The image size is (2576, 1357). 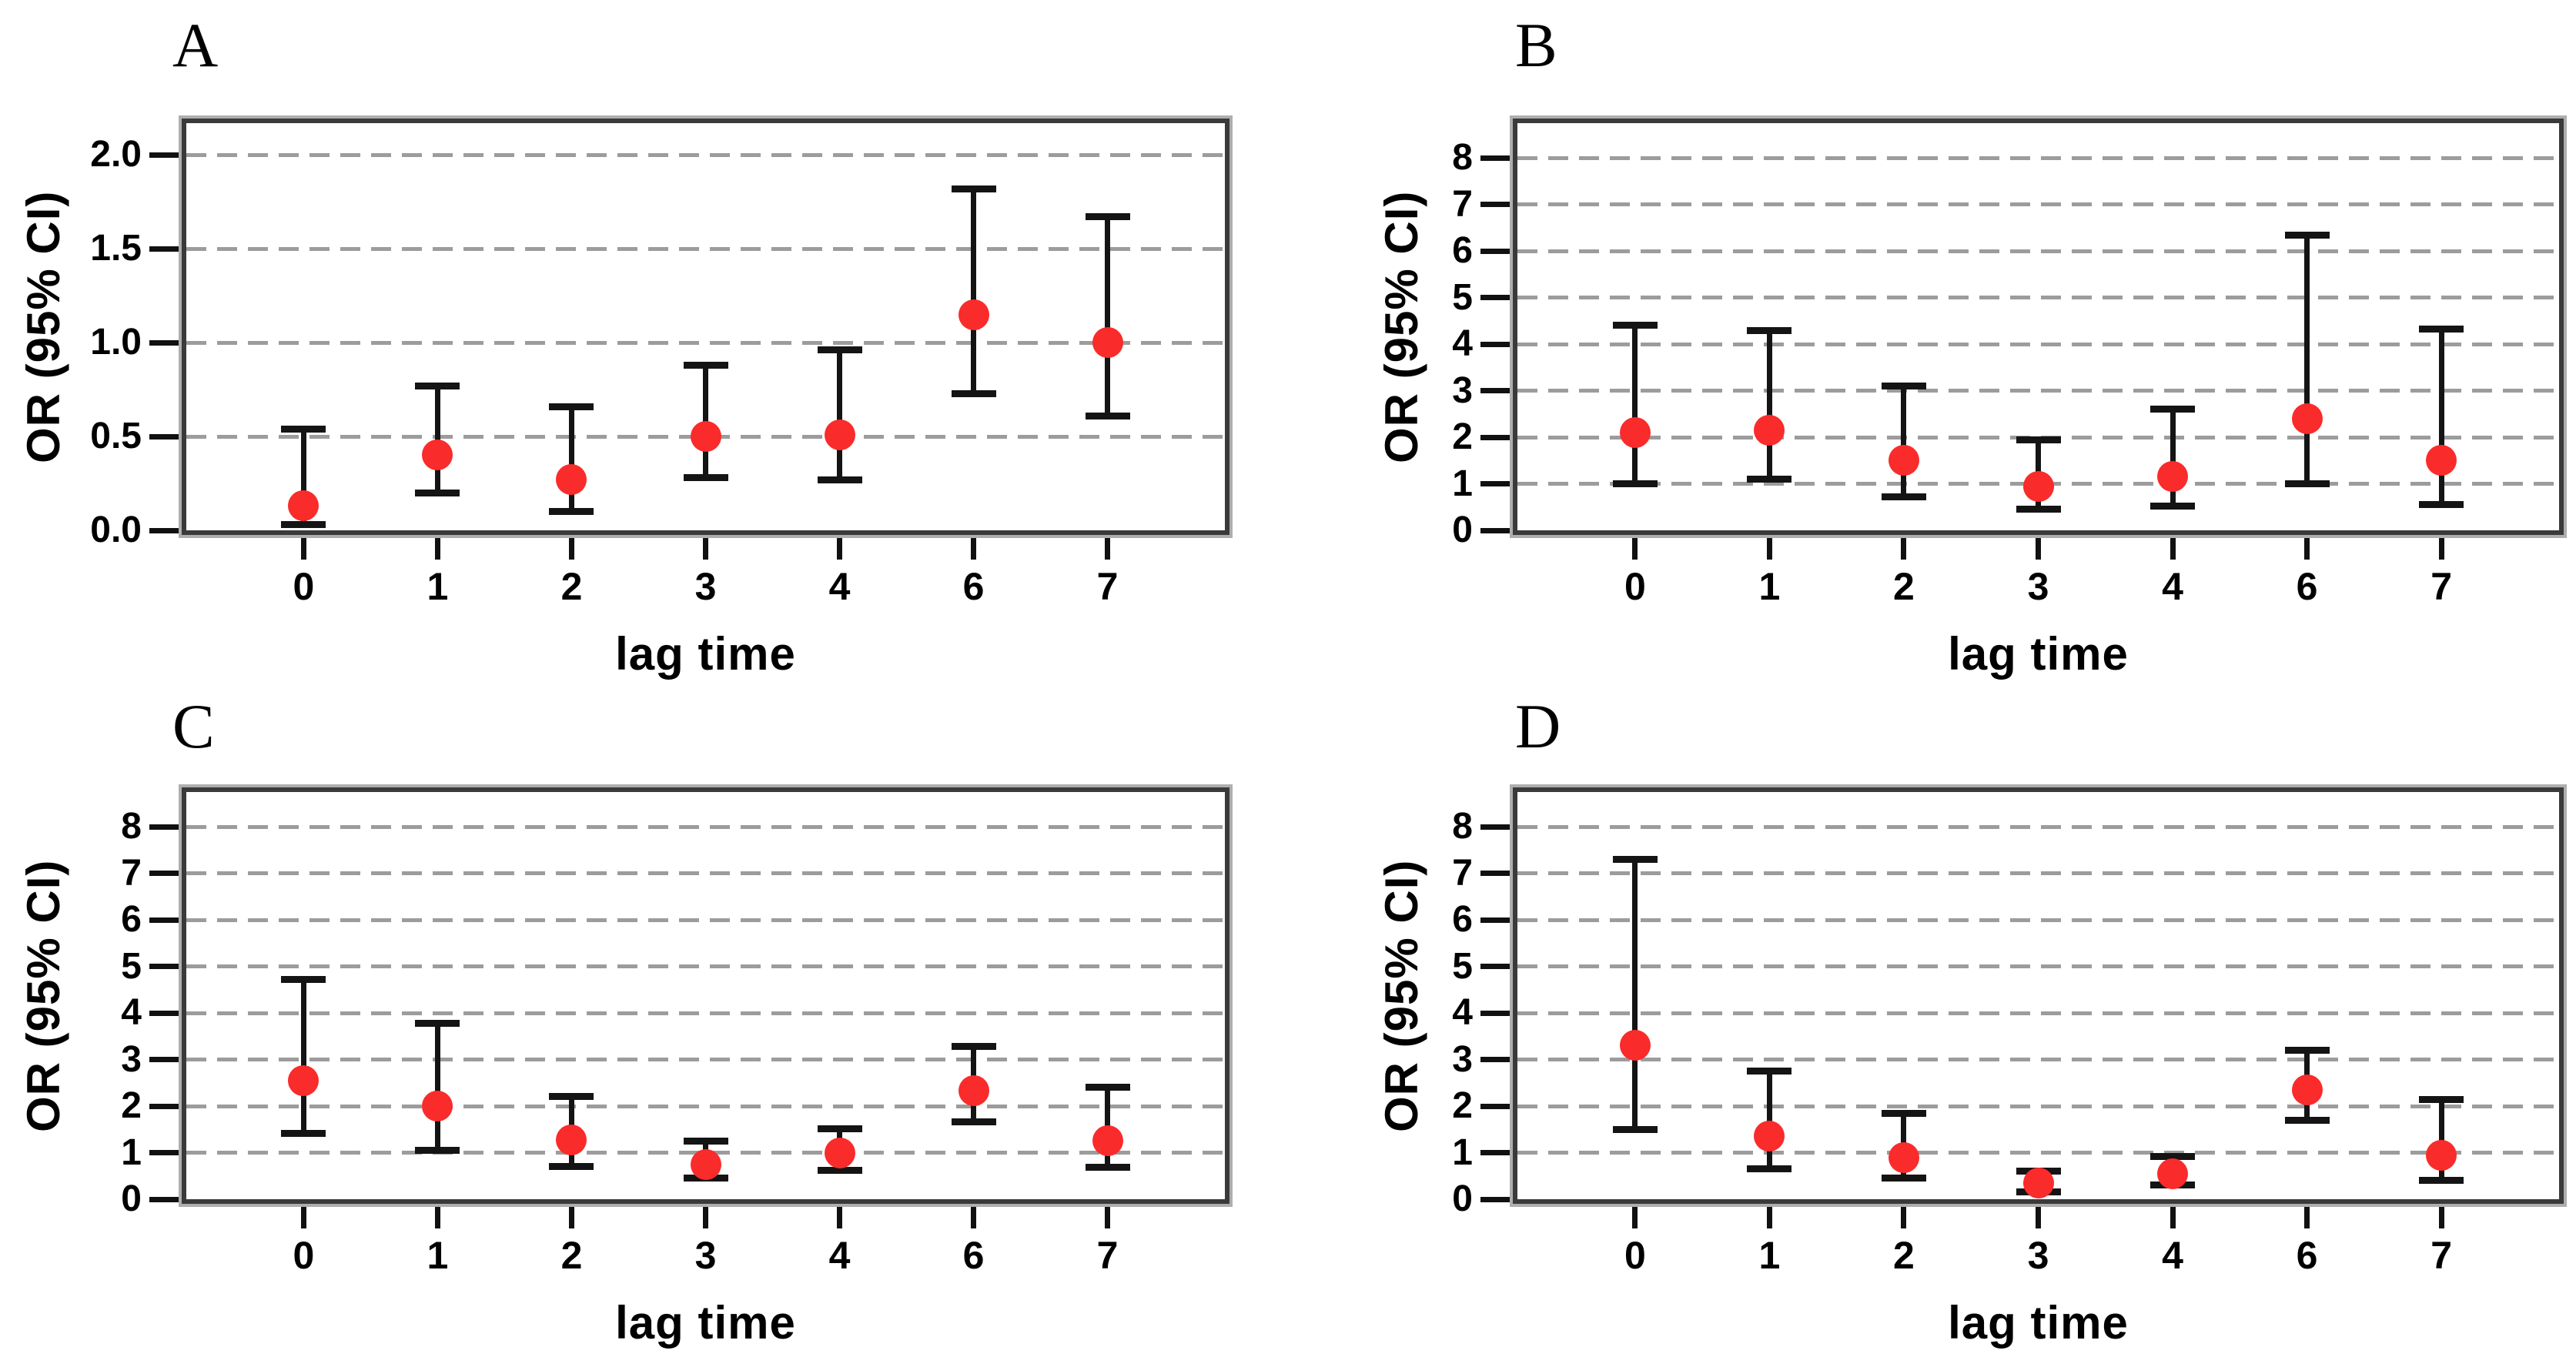 I want to click on panel-b-letter: B, so click(x=1536, y=45).